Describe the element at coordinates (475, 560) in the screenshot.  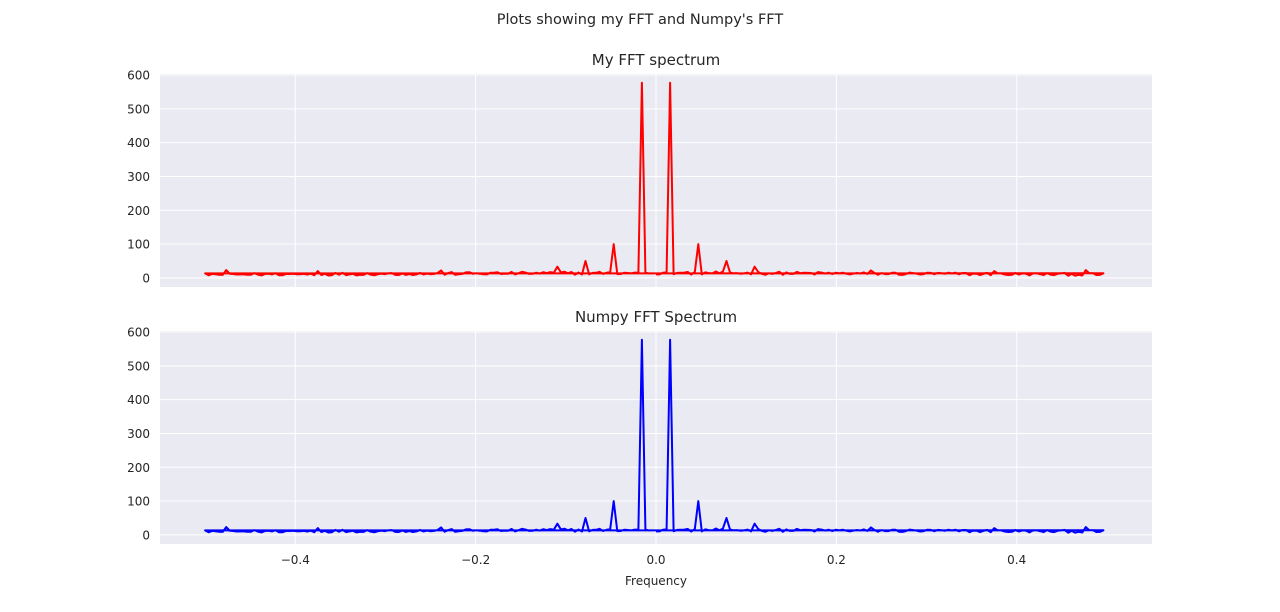
I see `x-tick-label: −0.2` at that location.